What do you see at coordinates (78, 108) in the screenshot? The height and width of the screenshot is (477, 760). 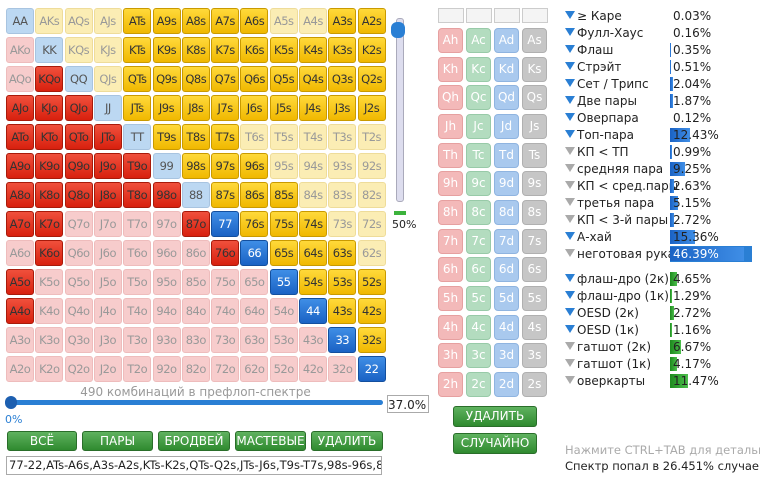 I see `hand-cell: QJo` at bounding box center [78, 108].